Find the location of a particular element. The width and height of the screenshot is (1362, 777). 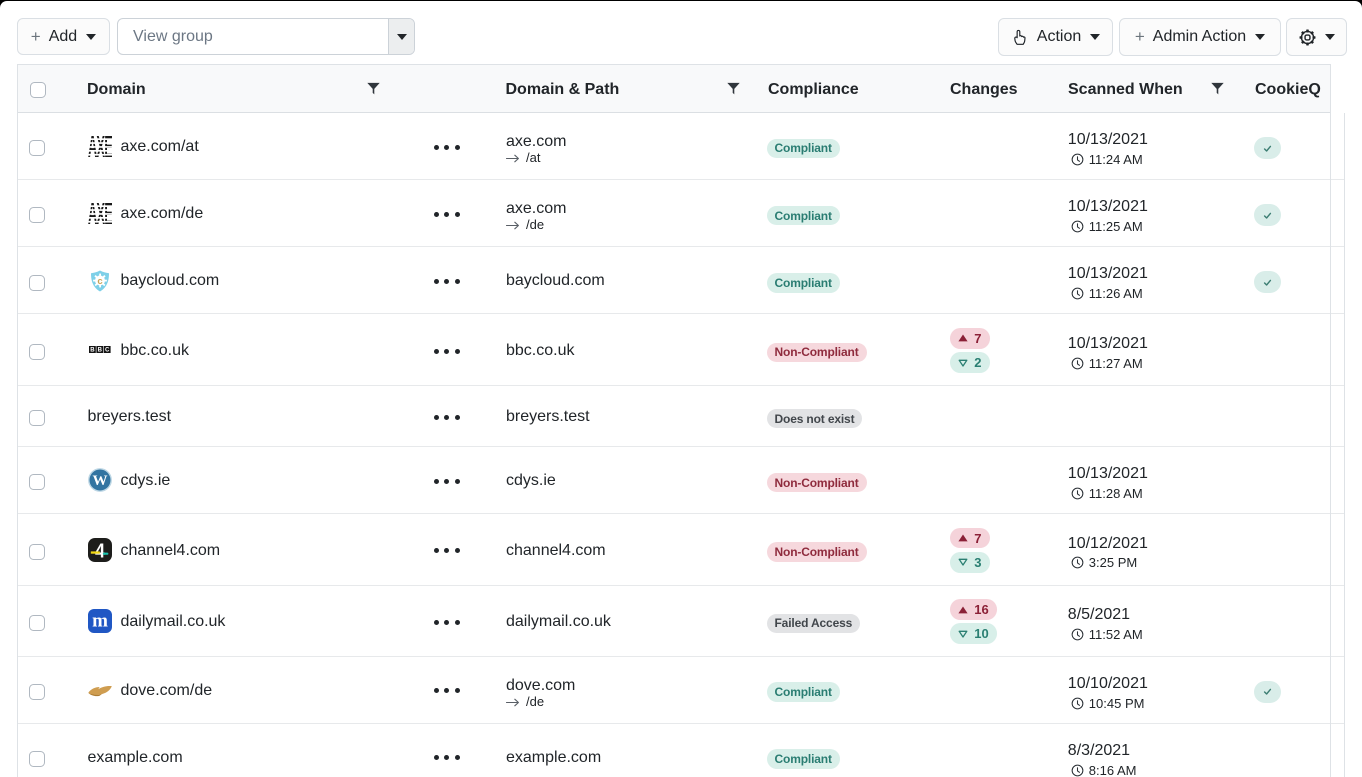

svg-text: c is located at coordinates (99, 281).